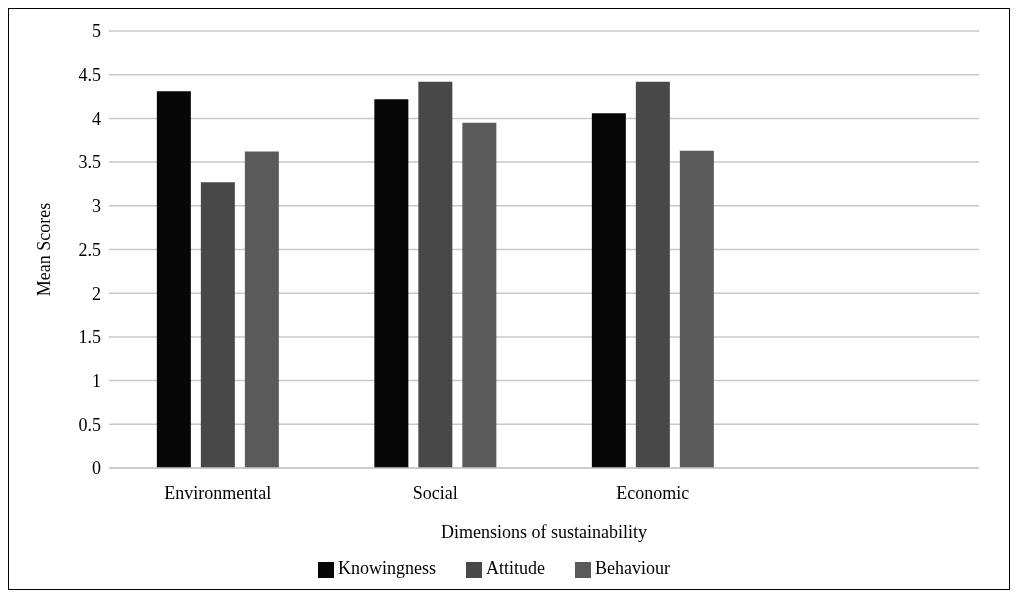 Image resolution: width=1020 pixels, height=598 pixels. What do you see at coordinates (515, 568) in the screenshot?
I see `legend-label: Attitude` at bounding box center [515, 568].